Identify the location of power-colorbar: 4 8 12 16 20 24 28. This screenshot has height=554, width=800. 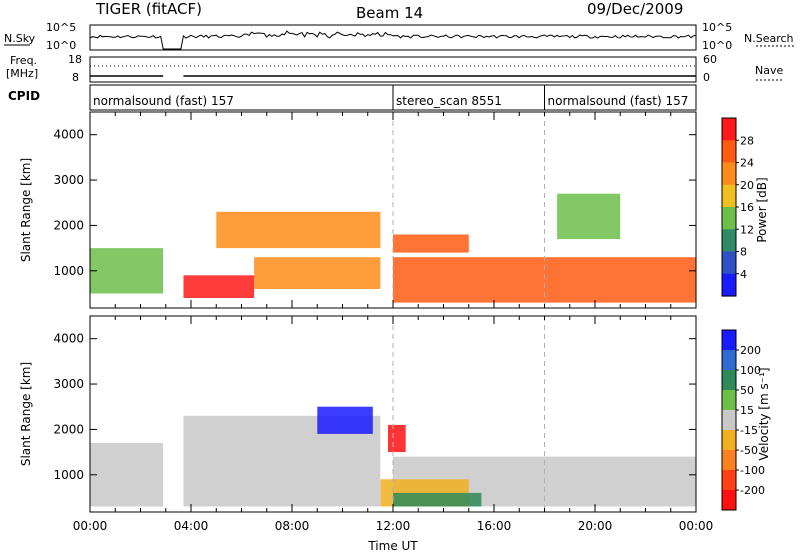
(737, 207).